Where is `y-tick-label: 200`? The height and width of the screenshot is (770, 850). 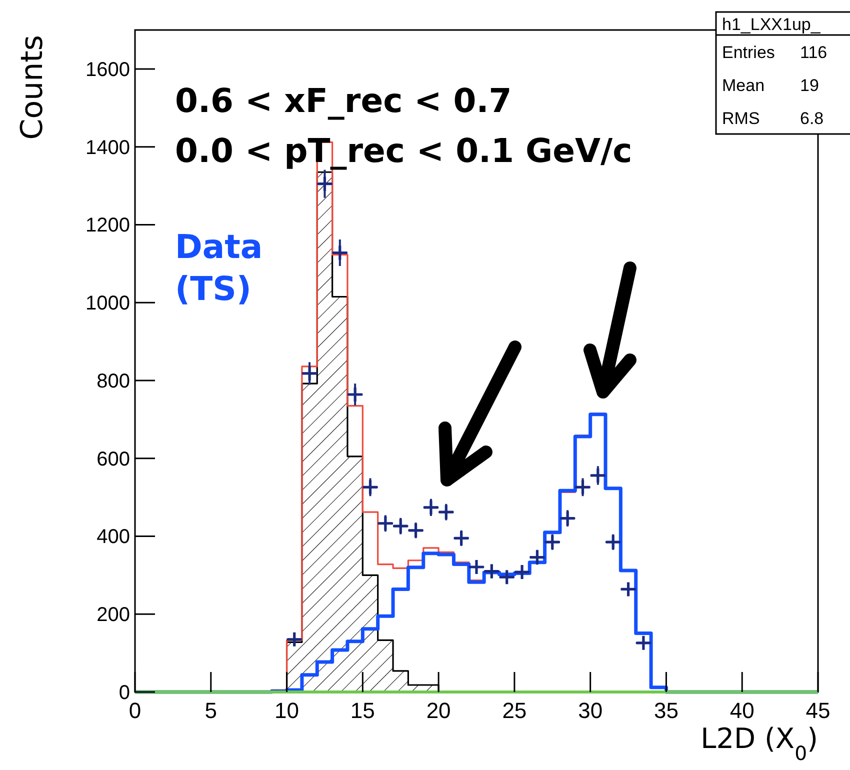
y-tick-label: 200 is located at coordinates (113, 615).